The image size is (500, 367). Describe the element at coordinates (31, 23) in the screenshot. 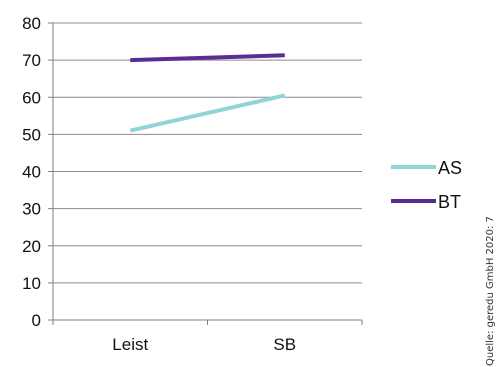

I see `y-tick-label-80: 80` at that location.